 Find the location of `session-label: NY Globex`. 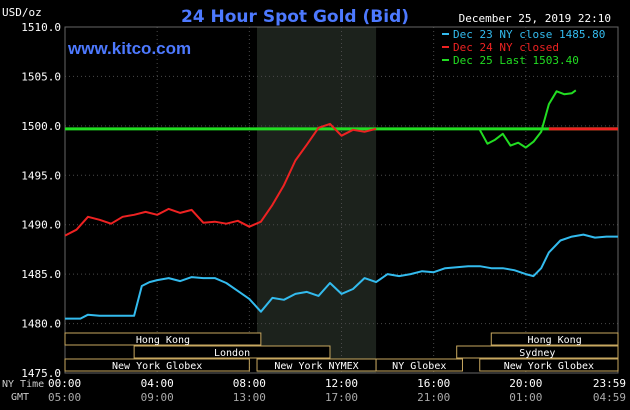

session-label: NY Globex is located at coordinates (419, 366).